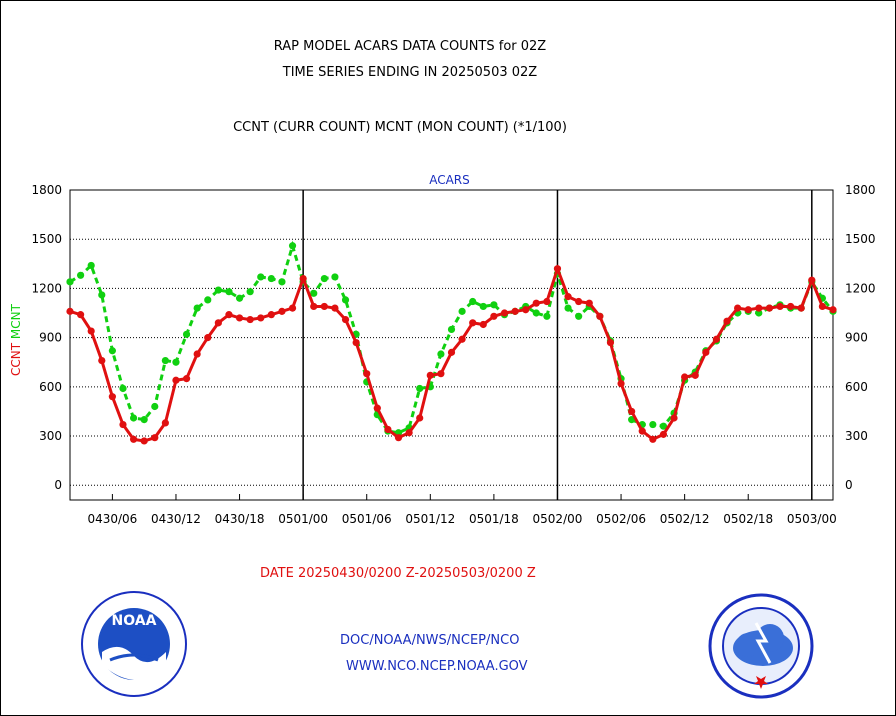  What do you see at coordinates (112, 519) in the screenshot?
I see `x-tick-label: 0430/06` at bounding box center [112, 519].